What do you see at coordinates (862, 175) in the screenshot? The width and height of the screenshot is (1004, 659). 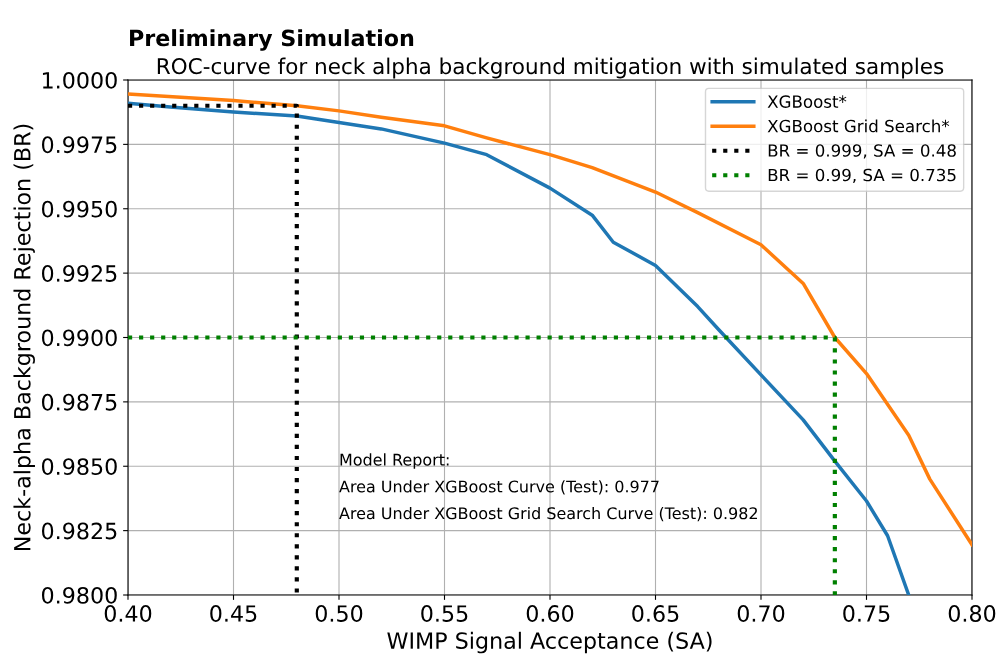 I see `legend-label: BR = 0.99, SA = 0.735` at bounding box center [862, 175].